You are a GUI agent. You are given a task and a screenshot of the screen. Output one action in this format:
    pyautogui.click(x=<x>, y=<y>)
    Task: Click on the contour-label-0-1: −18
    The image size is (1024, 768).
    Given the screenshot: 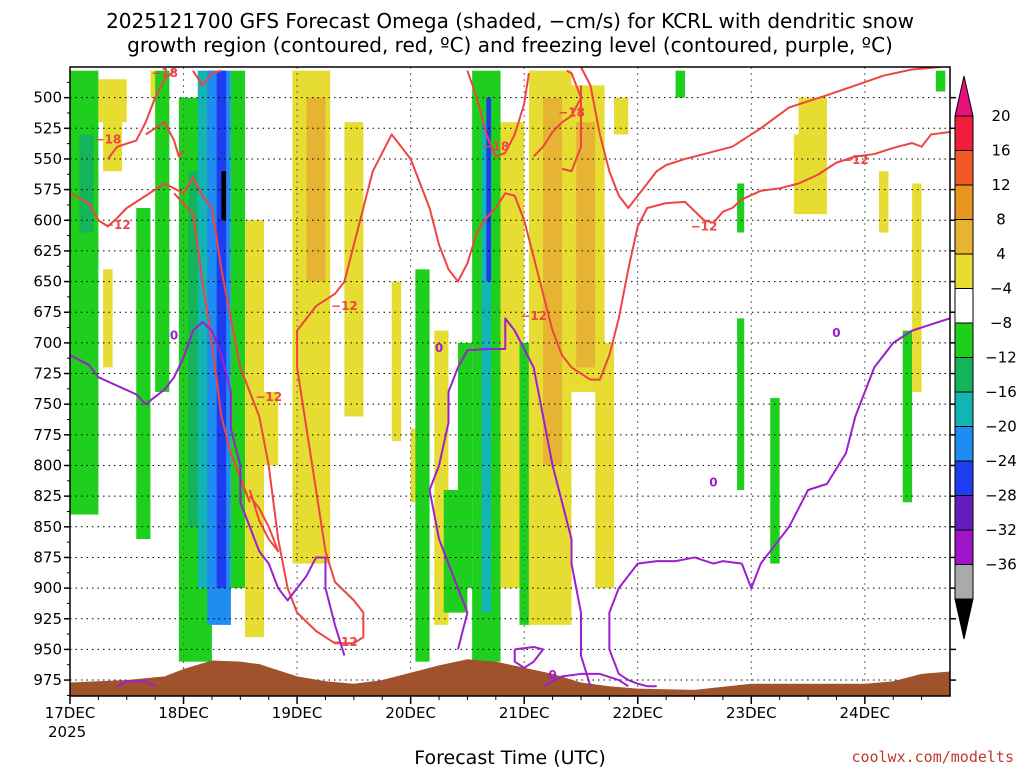 What is the action you would take?
    pyautogui.click(x=107, y=139)
    